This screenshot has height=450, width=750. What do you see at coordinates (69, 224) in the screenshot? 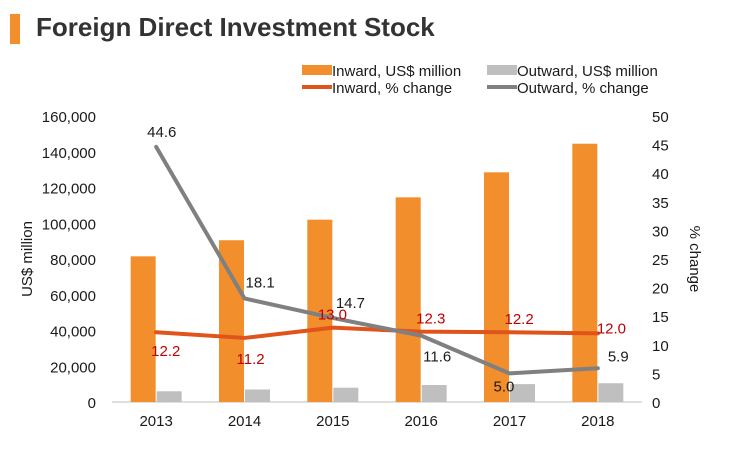
I see `y-tick-label: 100,000` at bounding box center [69, 224].